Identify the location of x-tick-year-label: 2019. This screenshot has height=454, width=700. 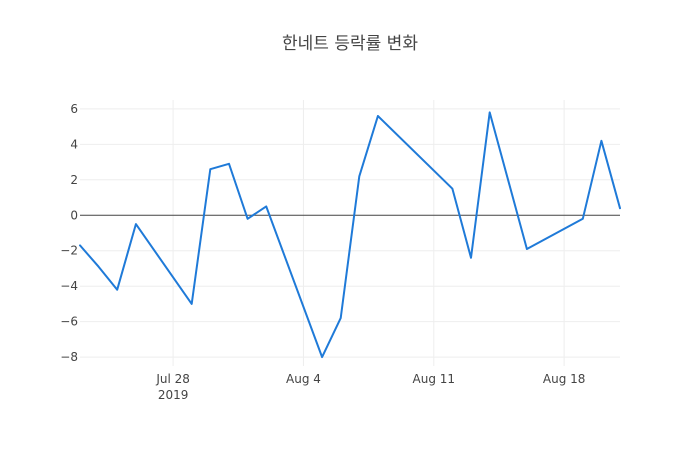
(173, 395).